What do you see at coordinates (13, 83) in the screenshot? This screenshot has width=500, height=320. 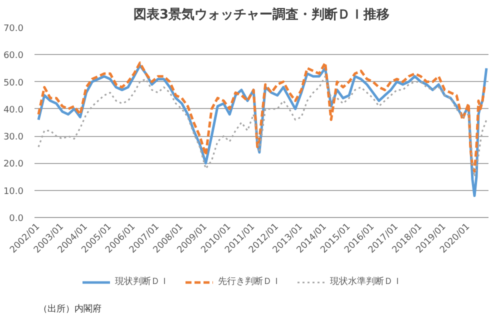 I see `y-tick-label: 50.0` at bounding box center [13, 83].